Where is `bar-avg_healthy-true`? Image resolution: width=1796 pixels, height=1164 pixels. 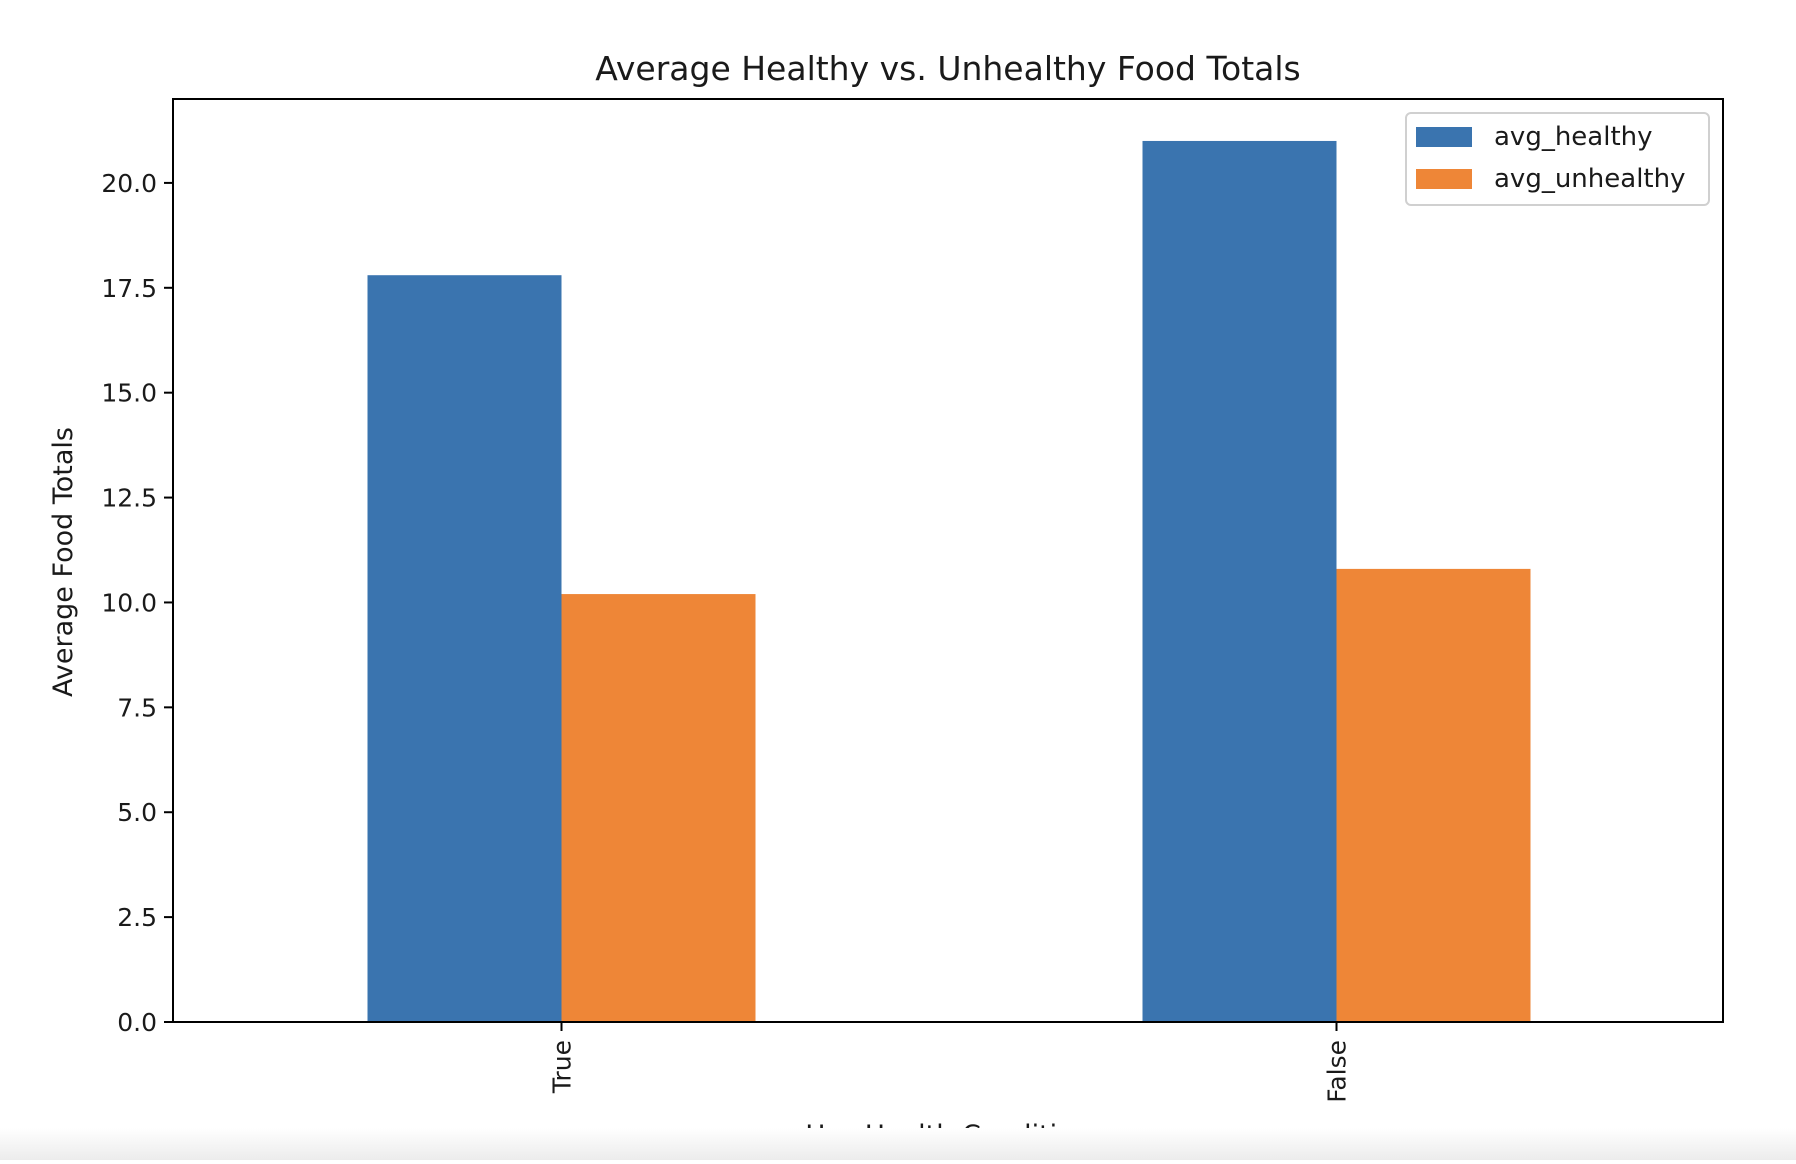
bar-avg_healthy-true is located at coordinates (464, 648).